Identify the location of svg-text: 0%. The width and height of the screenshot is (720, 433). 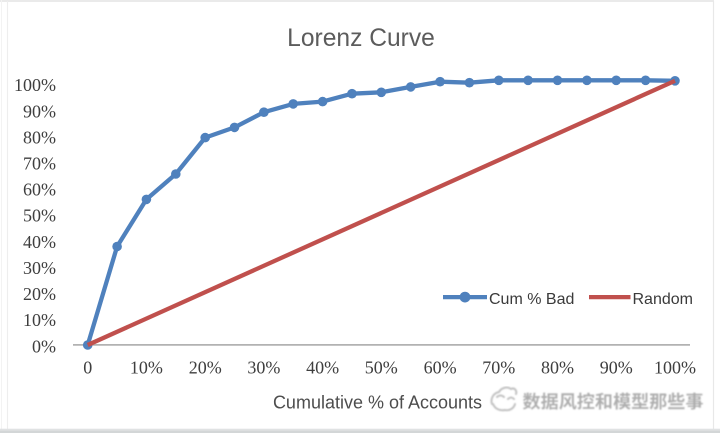
(44, 346).